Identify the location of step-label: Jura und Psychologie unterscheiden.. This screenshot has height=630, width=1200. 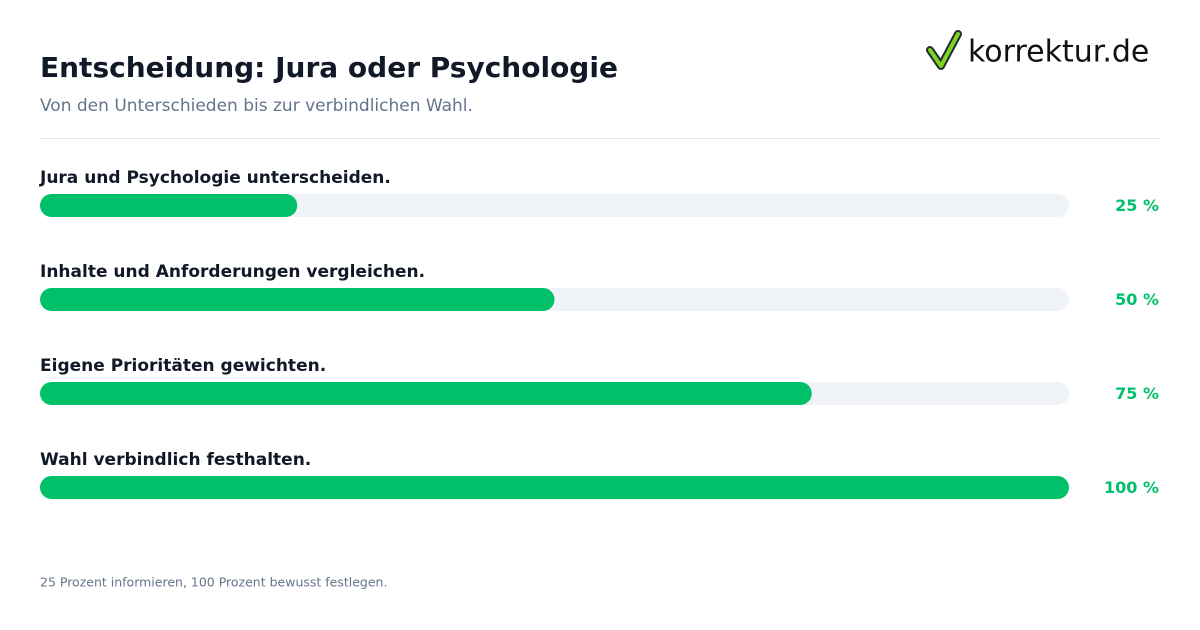
(215, 178).